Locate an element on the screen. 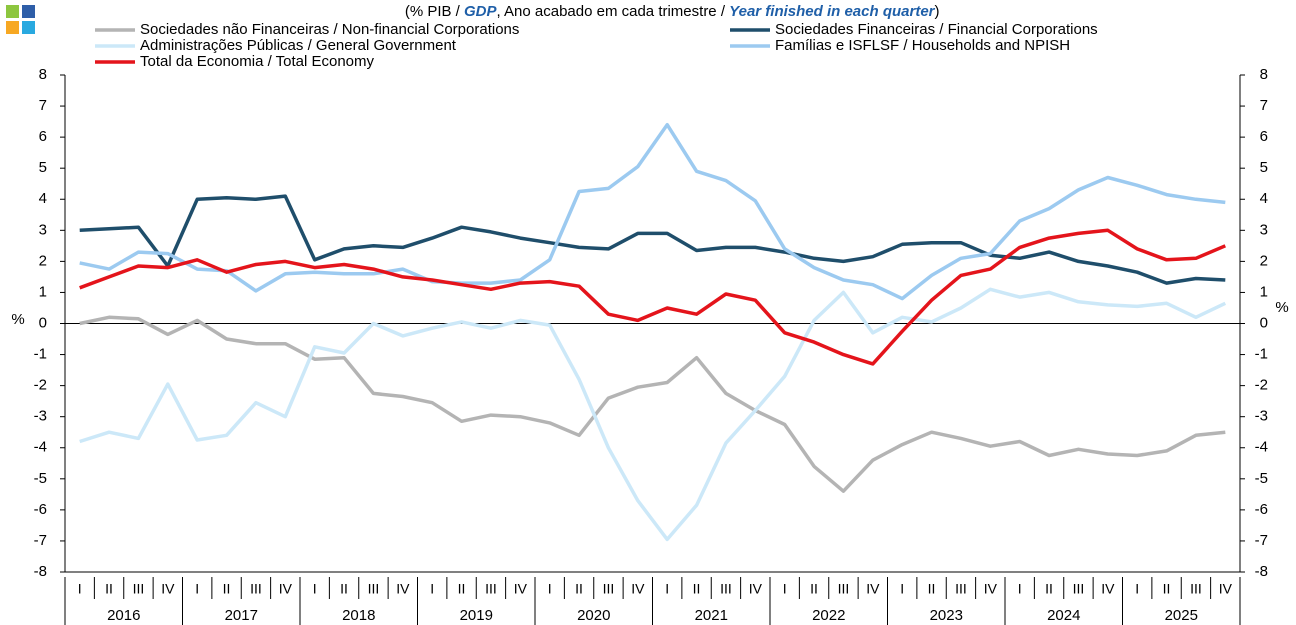 The width and height of the screenshot is (1296, 625). y-axis-label: % is located at coordinates (17, 319).